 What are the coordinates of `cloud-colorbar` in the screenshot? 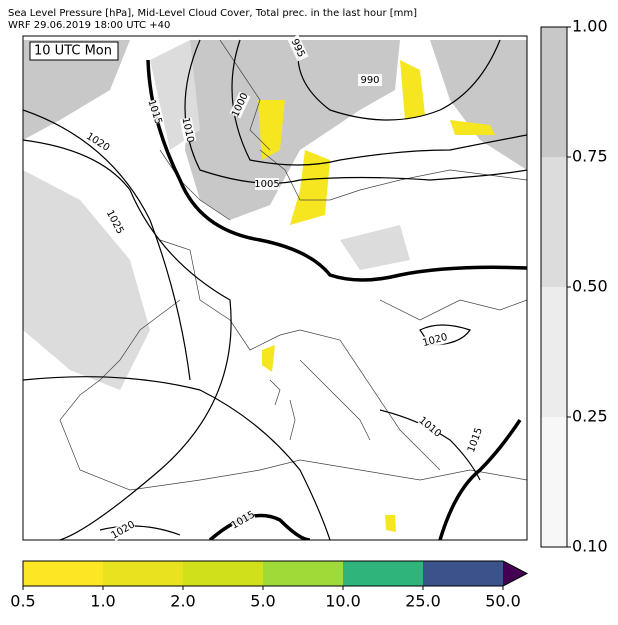 It's located at (554, 287).